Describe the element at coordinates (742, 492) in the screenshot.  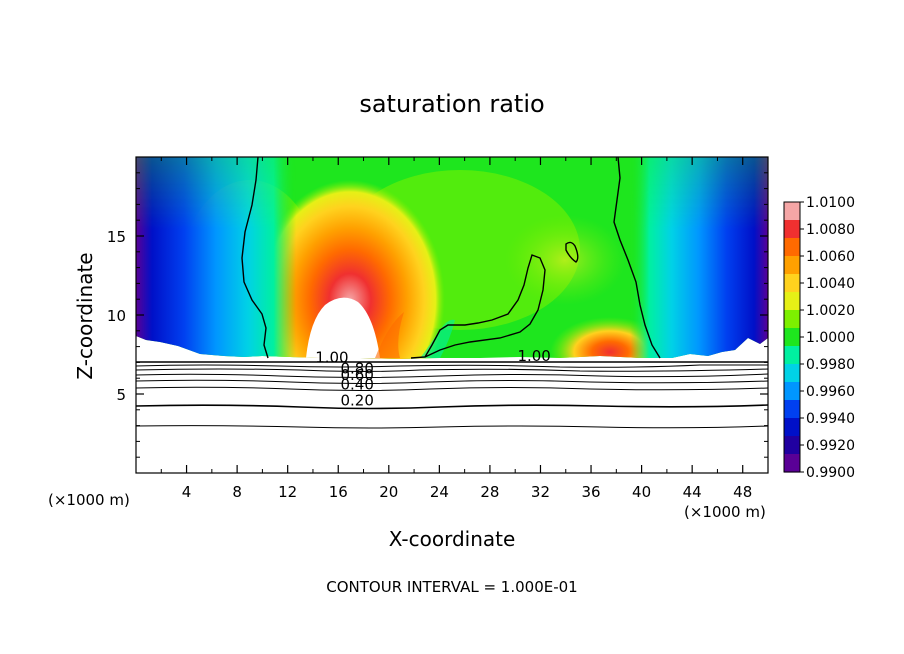
I see `x-tick-label: 48` at that location.